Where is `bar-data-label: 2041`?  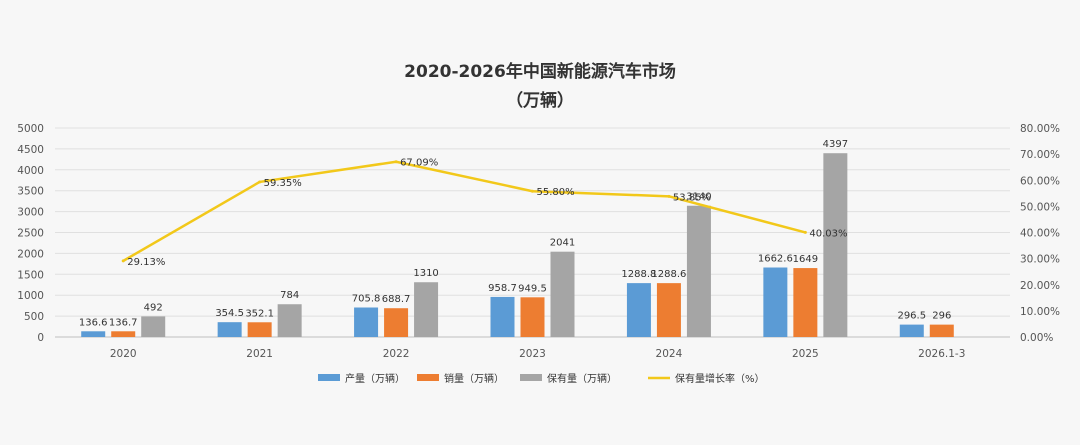
bar-data-label: 2041 is located at coordinates (562, 243).